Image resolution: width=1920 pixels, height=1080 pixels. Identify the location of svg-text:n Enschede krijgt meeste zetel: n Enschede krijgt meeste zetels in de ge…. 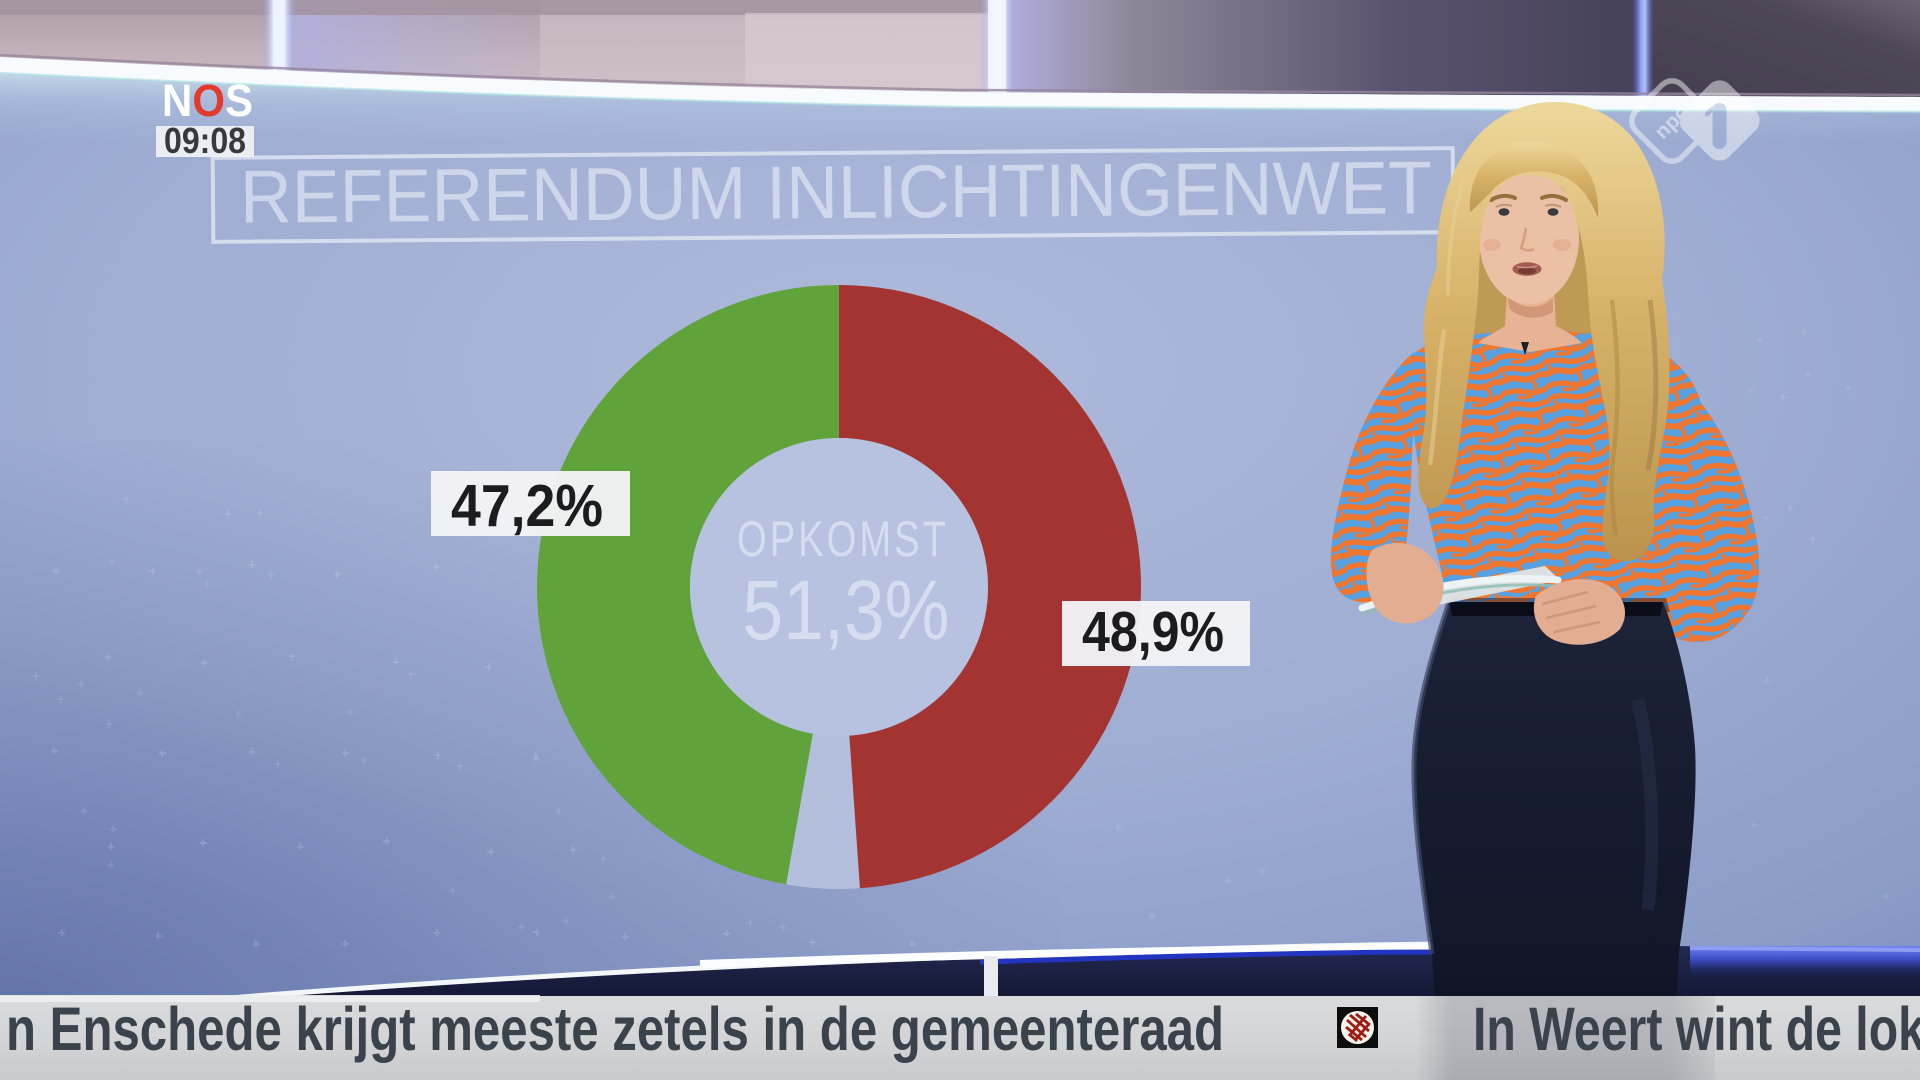
(615, 1029).